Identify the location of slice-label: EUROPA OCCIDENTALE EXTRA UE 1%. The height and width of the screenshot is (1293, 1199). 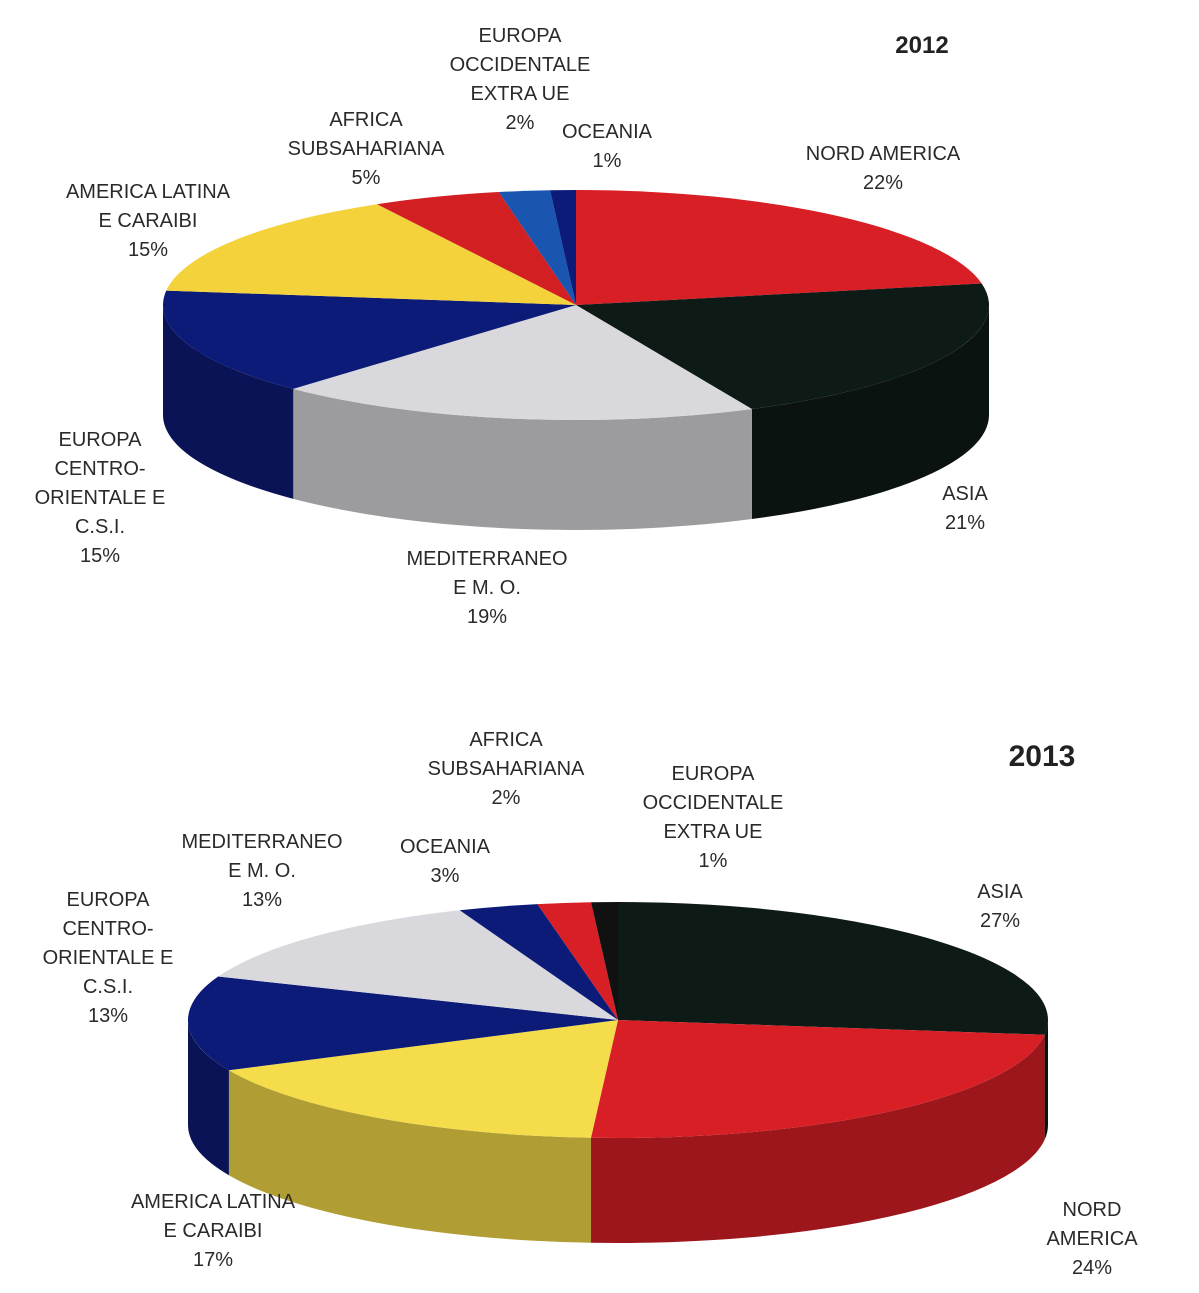
(713, 818).